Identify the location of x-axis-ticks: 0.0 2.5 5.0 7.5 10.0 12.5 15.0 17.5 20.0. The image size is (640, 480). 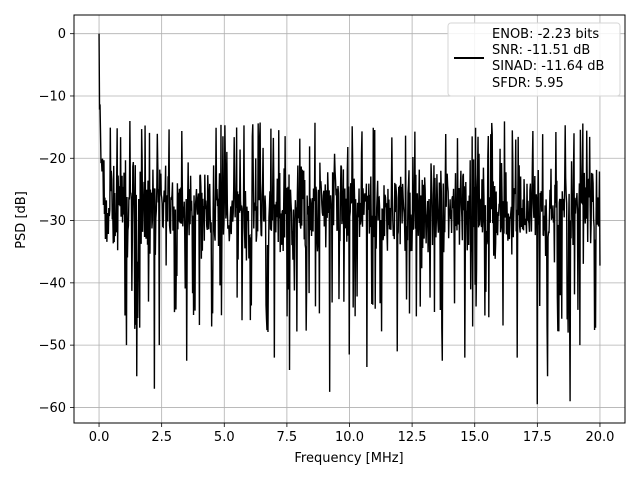
(351, 434).